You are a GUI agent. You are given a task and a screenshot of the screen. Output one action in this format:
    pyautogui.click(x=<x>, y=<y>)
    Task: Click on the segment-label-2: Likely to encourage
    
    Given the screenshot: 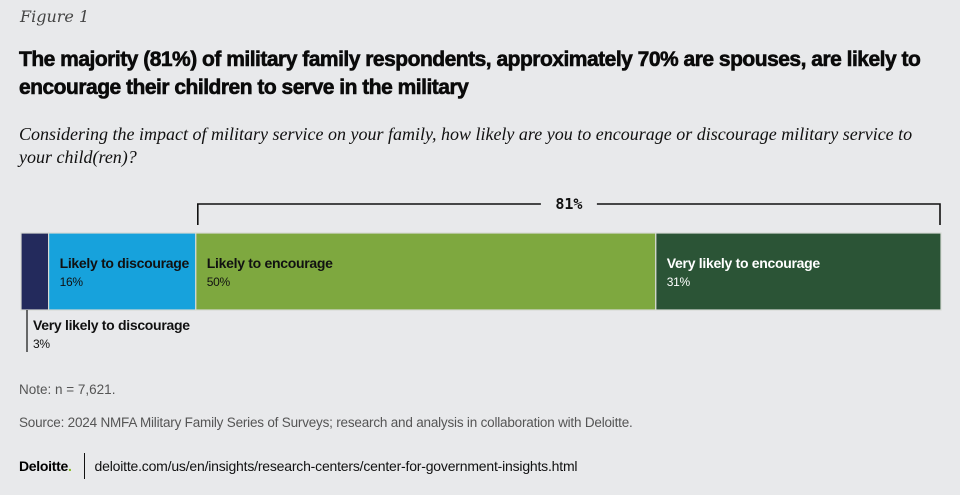 What is the action you would take?
    pyautogui.click(x=270, y=263)
    